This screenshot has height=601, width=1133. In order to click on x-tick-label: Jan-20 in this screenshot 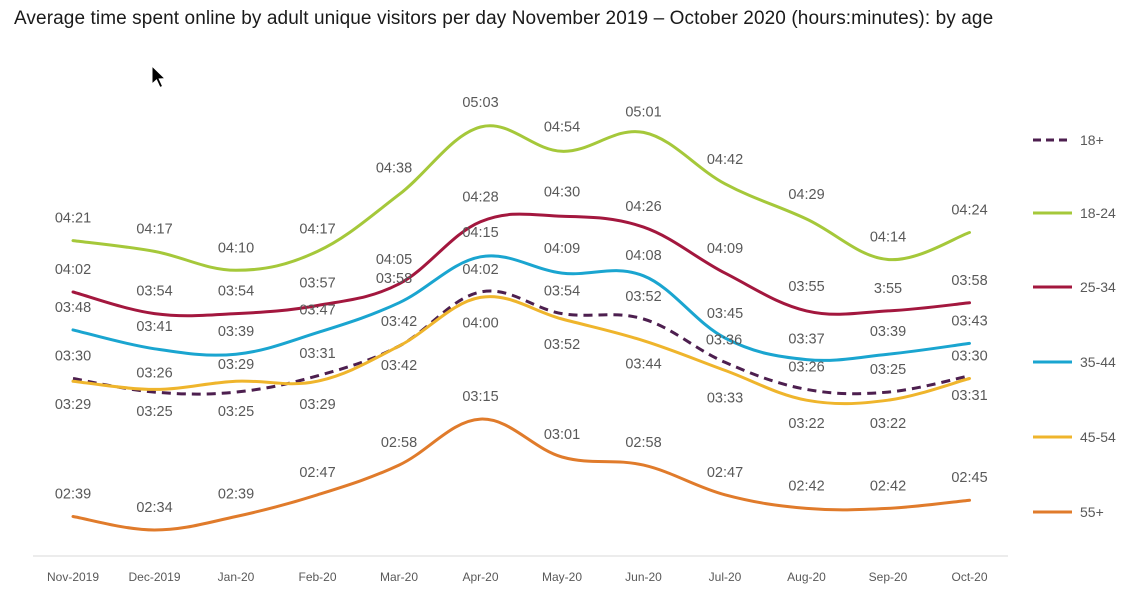, I will do `click(236, 577)`.